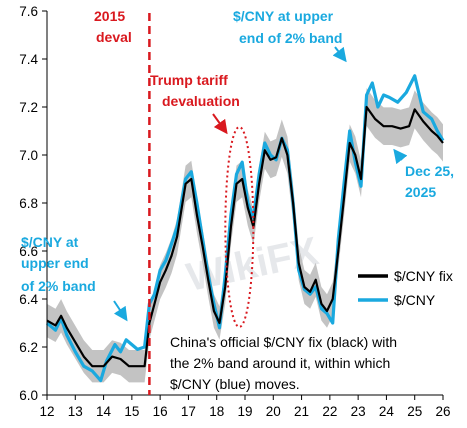 This screenshot has width=467, height=428. I want to click on x-tick-label: 24, so click(387, 411).